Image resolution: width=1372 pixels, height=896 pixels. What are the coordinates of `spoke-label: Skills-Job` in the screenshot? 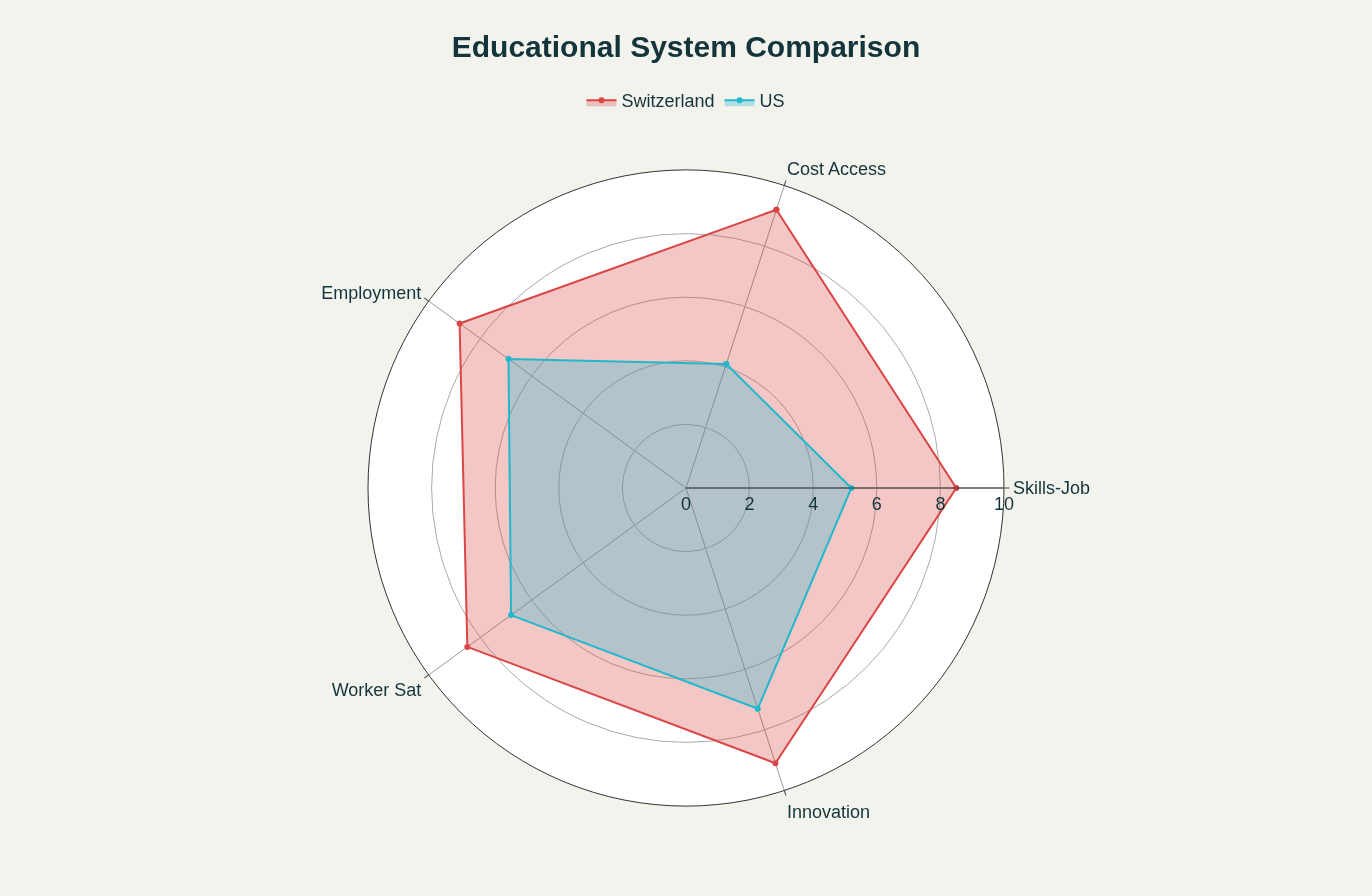 It's located at (1052, 488).